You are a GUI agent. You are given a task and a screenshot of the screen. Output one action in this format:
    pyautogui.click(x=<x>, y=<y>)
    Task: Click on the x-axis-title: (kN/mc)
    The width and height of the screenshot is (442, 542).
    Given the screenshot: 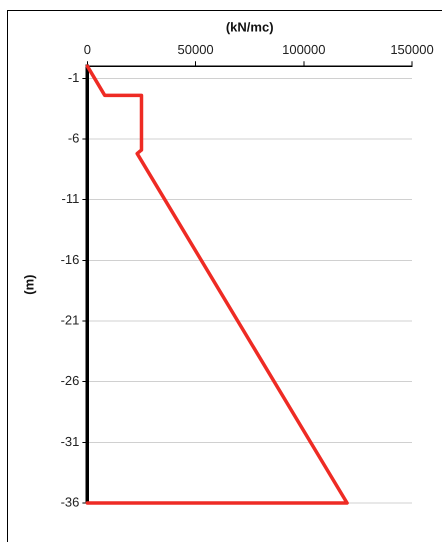 What is the action you would take?
    pyautogui.click(x=250, y=26)
    